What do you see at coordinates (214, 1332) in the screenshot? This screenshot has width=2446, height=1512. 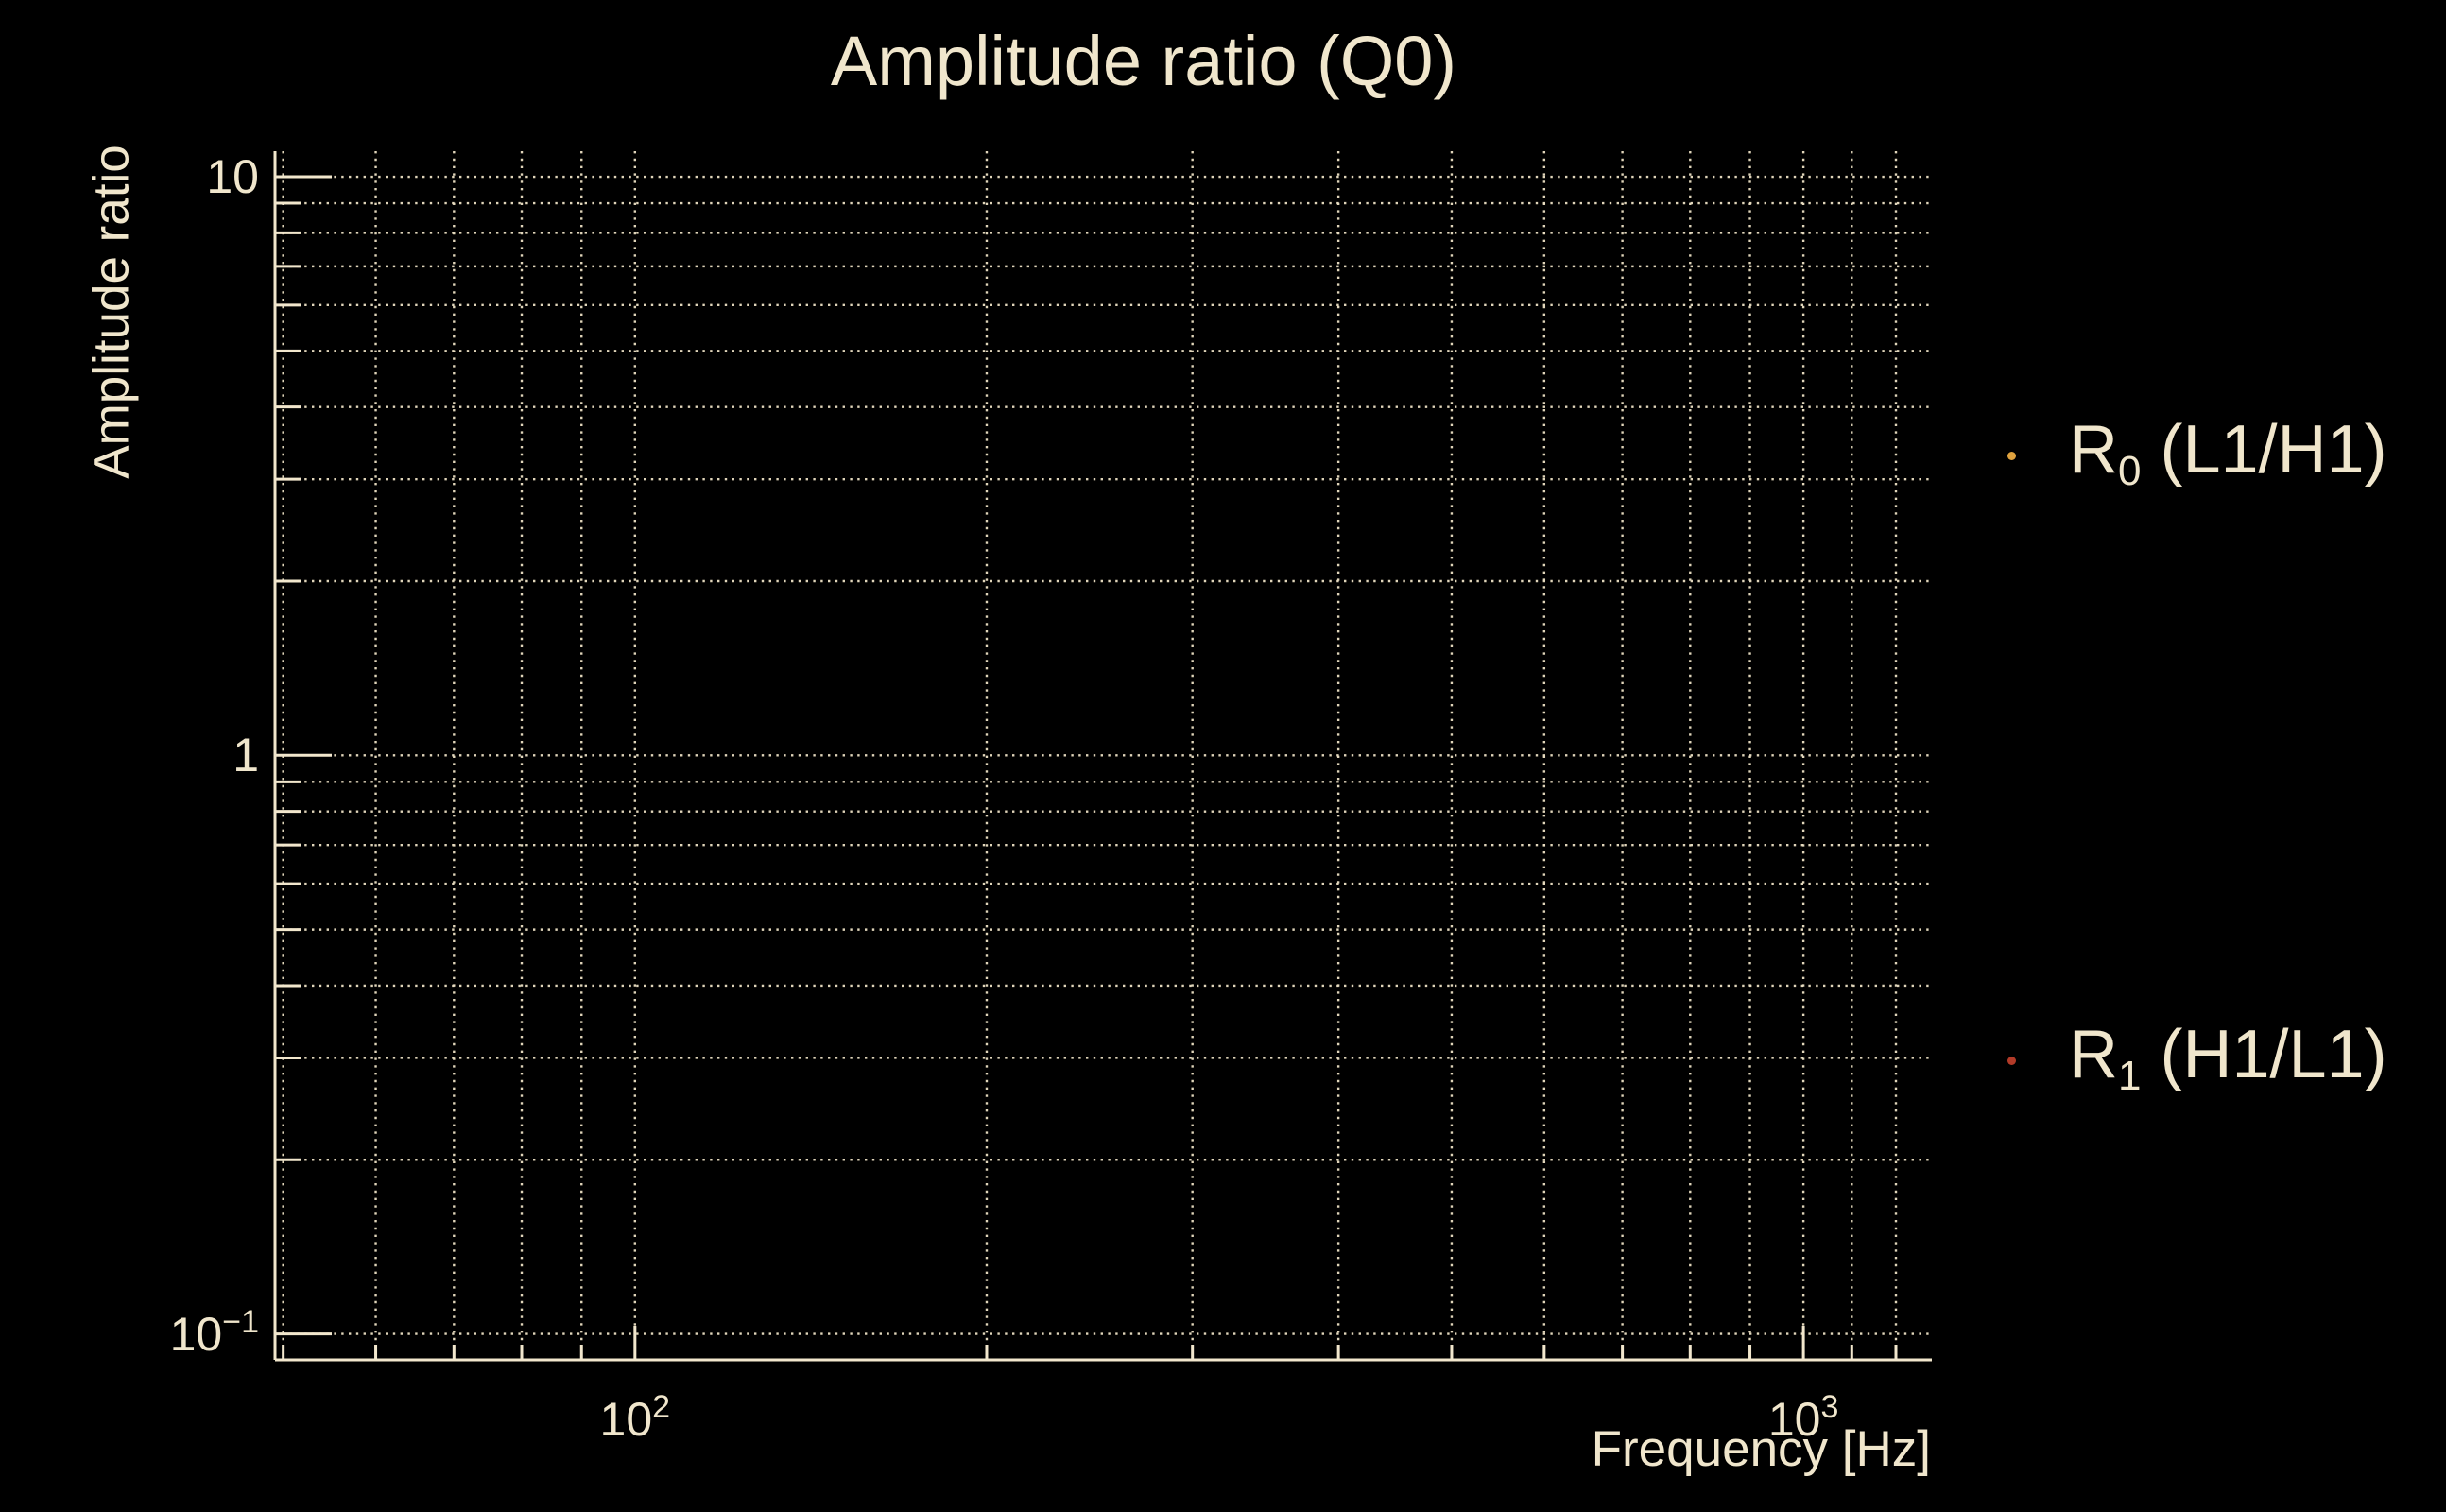 I see `y-tick-label: 10−1` at bounding box center [214, 1332].